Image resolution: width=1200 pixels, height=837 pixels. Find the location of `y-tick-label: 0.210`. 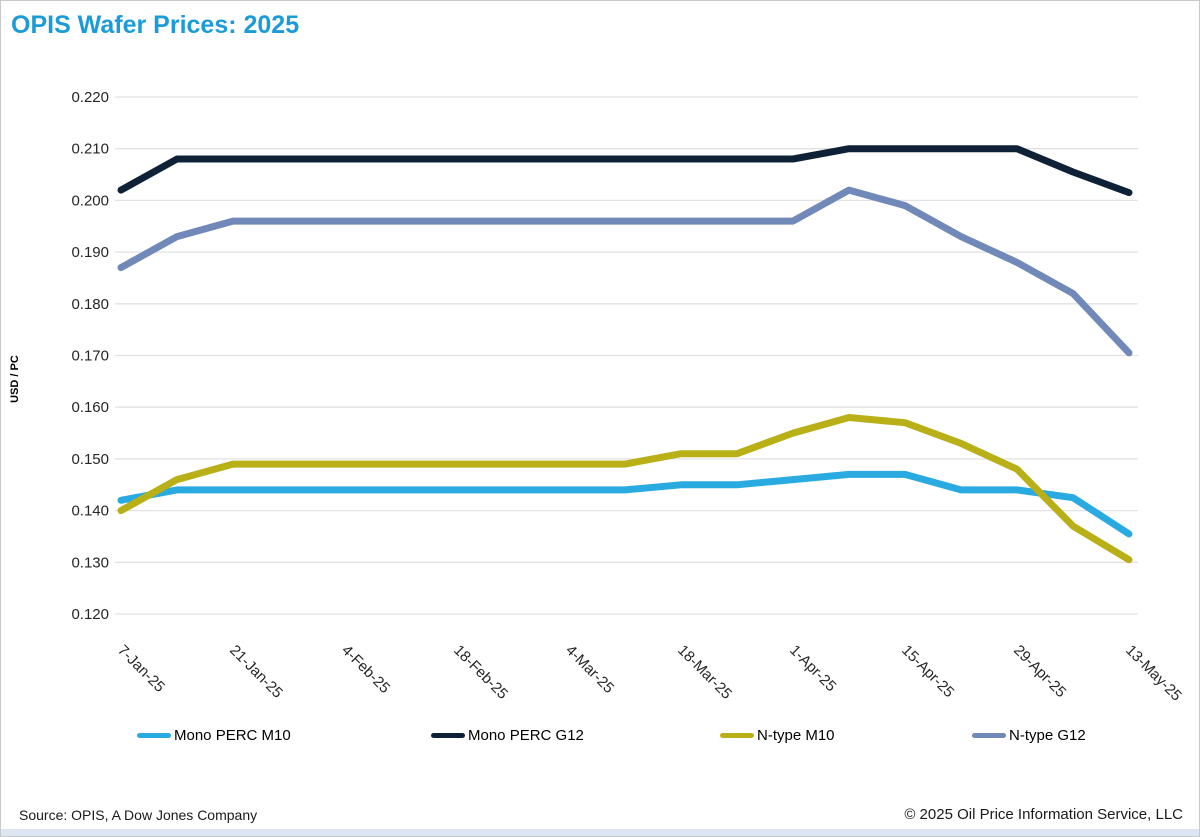

y-tick-label: 0.210 is located at coordinates (90, 149).